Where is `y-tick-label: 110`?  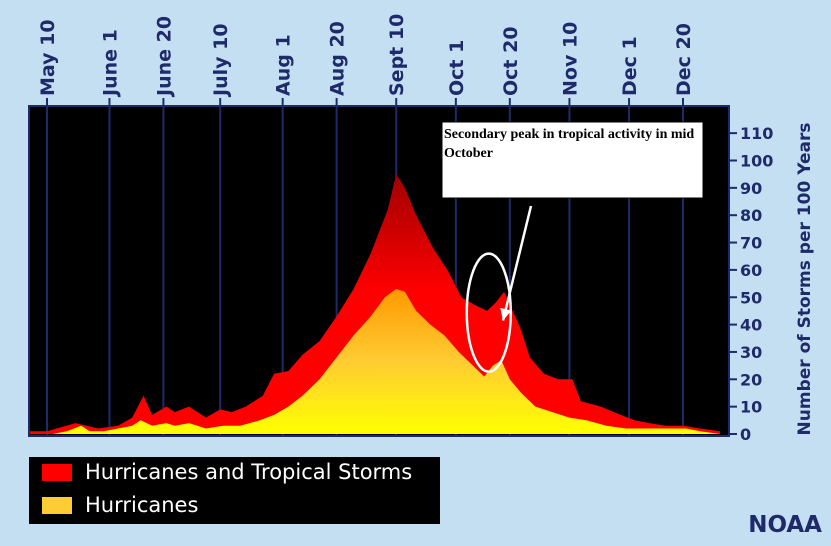 y-tick-label: 110 is located at coordinates (756, 133).